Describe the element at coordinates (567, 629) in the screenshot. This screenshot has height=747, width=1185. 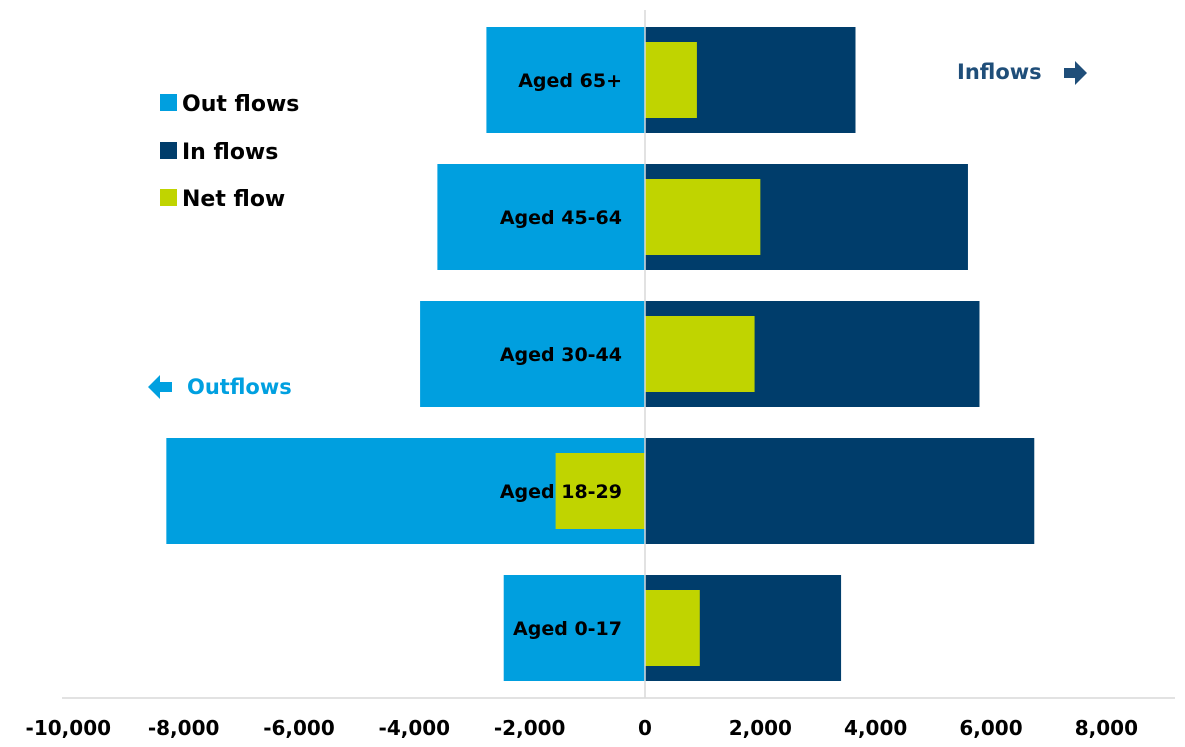
I see `category-label-aged-0-17: Aged 0-17` at that location.